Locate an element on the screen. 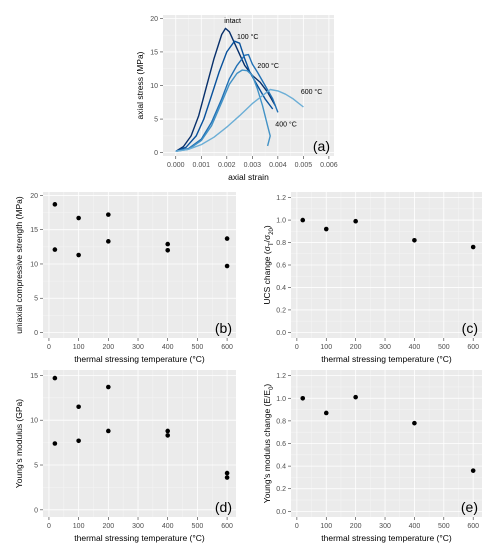 The width and height of the screenshot is (492, 550). y-axis-title: axial stress (MPa) is located at coordinates (140, 85).